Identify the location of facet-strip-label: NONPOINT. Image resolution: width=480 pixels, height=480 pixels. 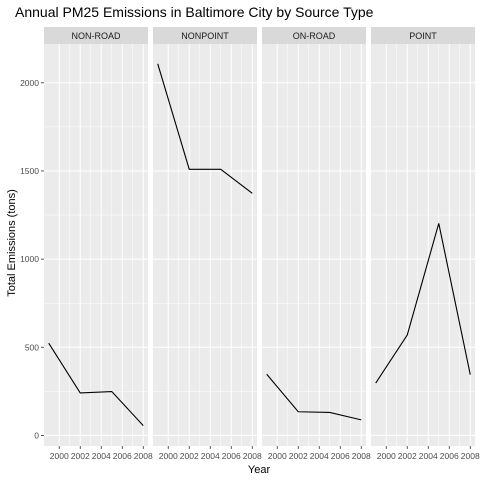
(205, 36).